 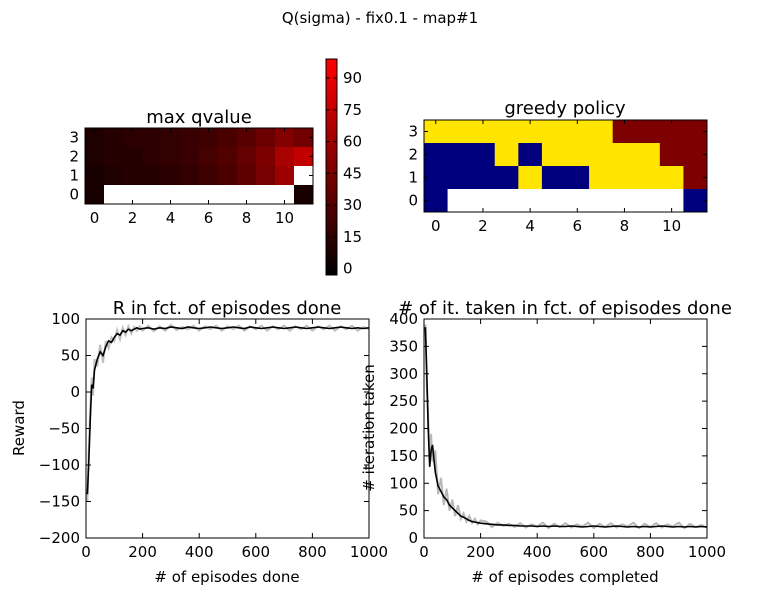 What do you see at coordinates (707, 552) in the screenshot?
I see `x-tick-label: 1000` at bounding box center [707, 552].